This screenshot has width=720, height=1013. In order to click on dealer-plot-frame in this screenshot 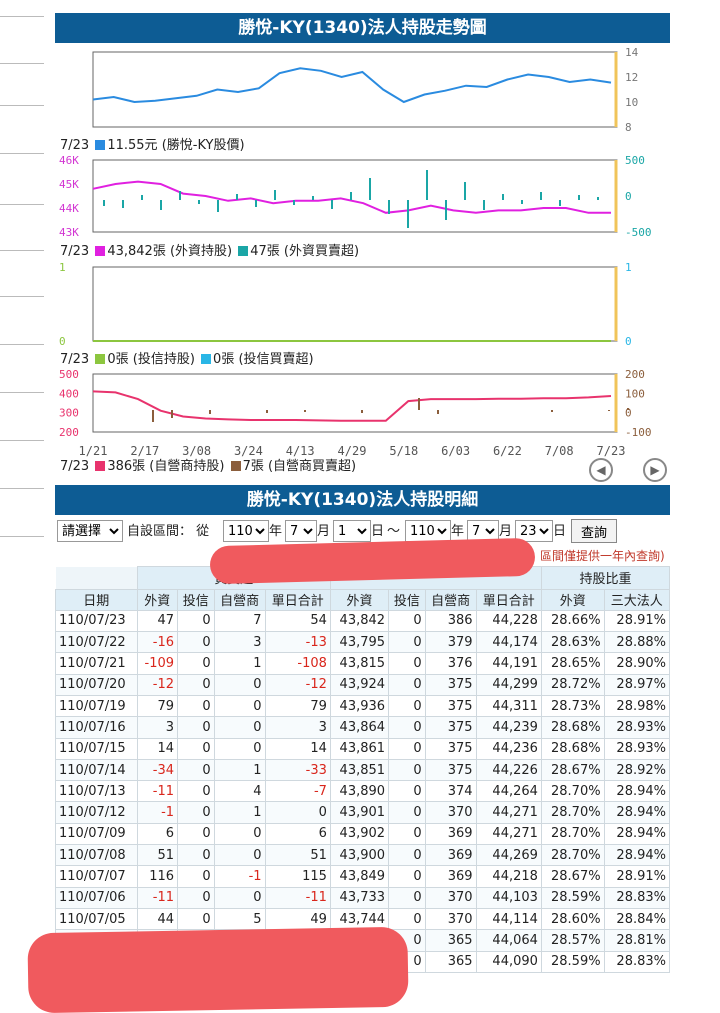, I will do `click(355, 403)`.